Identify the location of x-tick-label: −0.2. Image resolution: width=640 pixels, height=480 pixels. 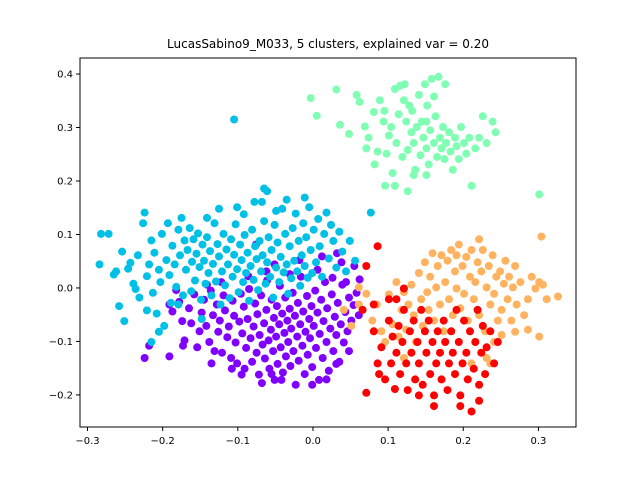
(163, 441).